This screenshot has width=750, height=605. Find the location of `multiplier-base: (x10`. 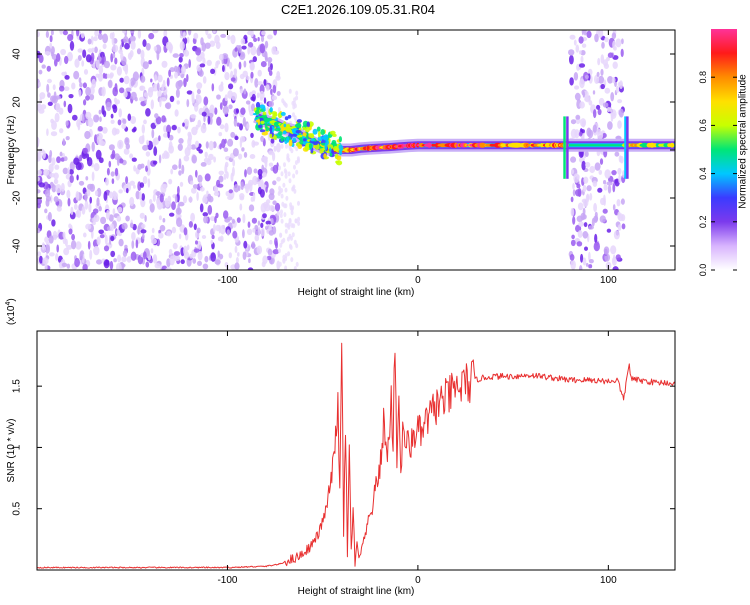

multiplier-base: (x10 is located at coordinates (11, 315).